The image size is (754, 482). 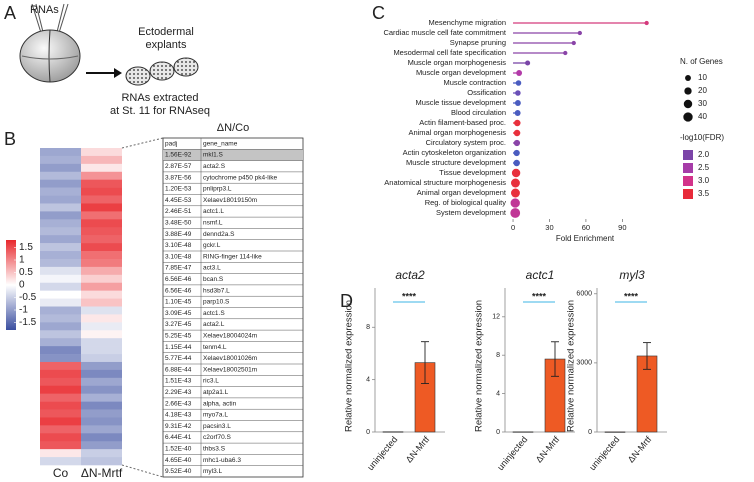 What do you see at coordinates (449, 52) in the screenshot?
I see `category-label: Mesodermal cell fate specification` at bounding box center [449, 52].